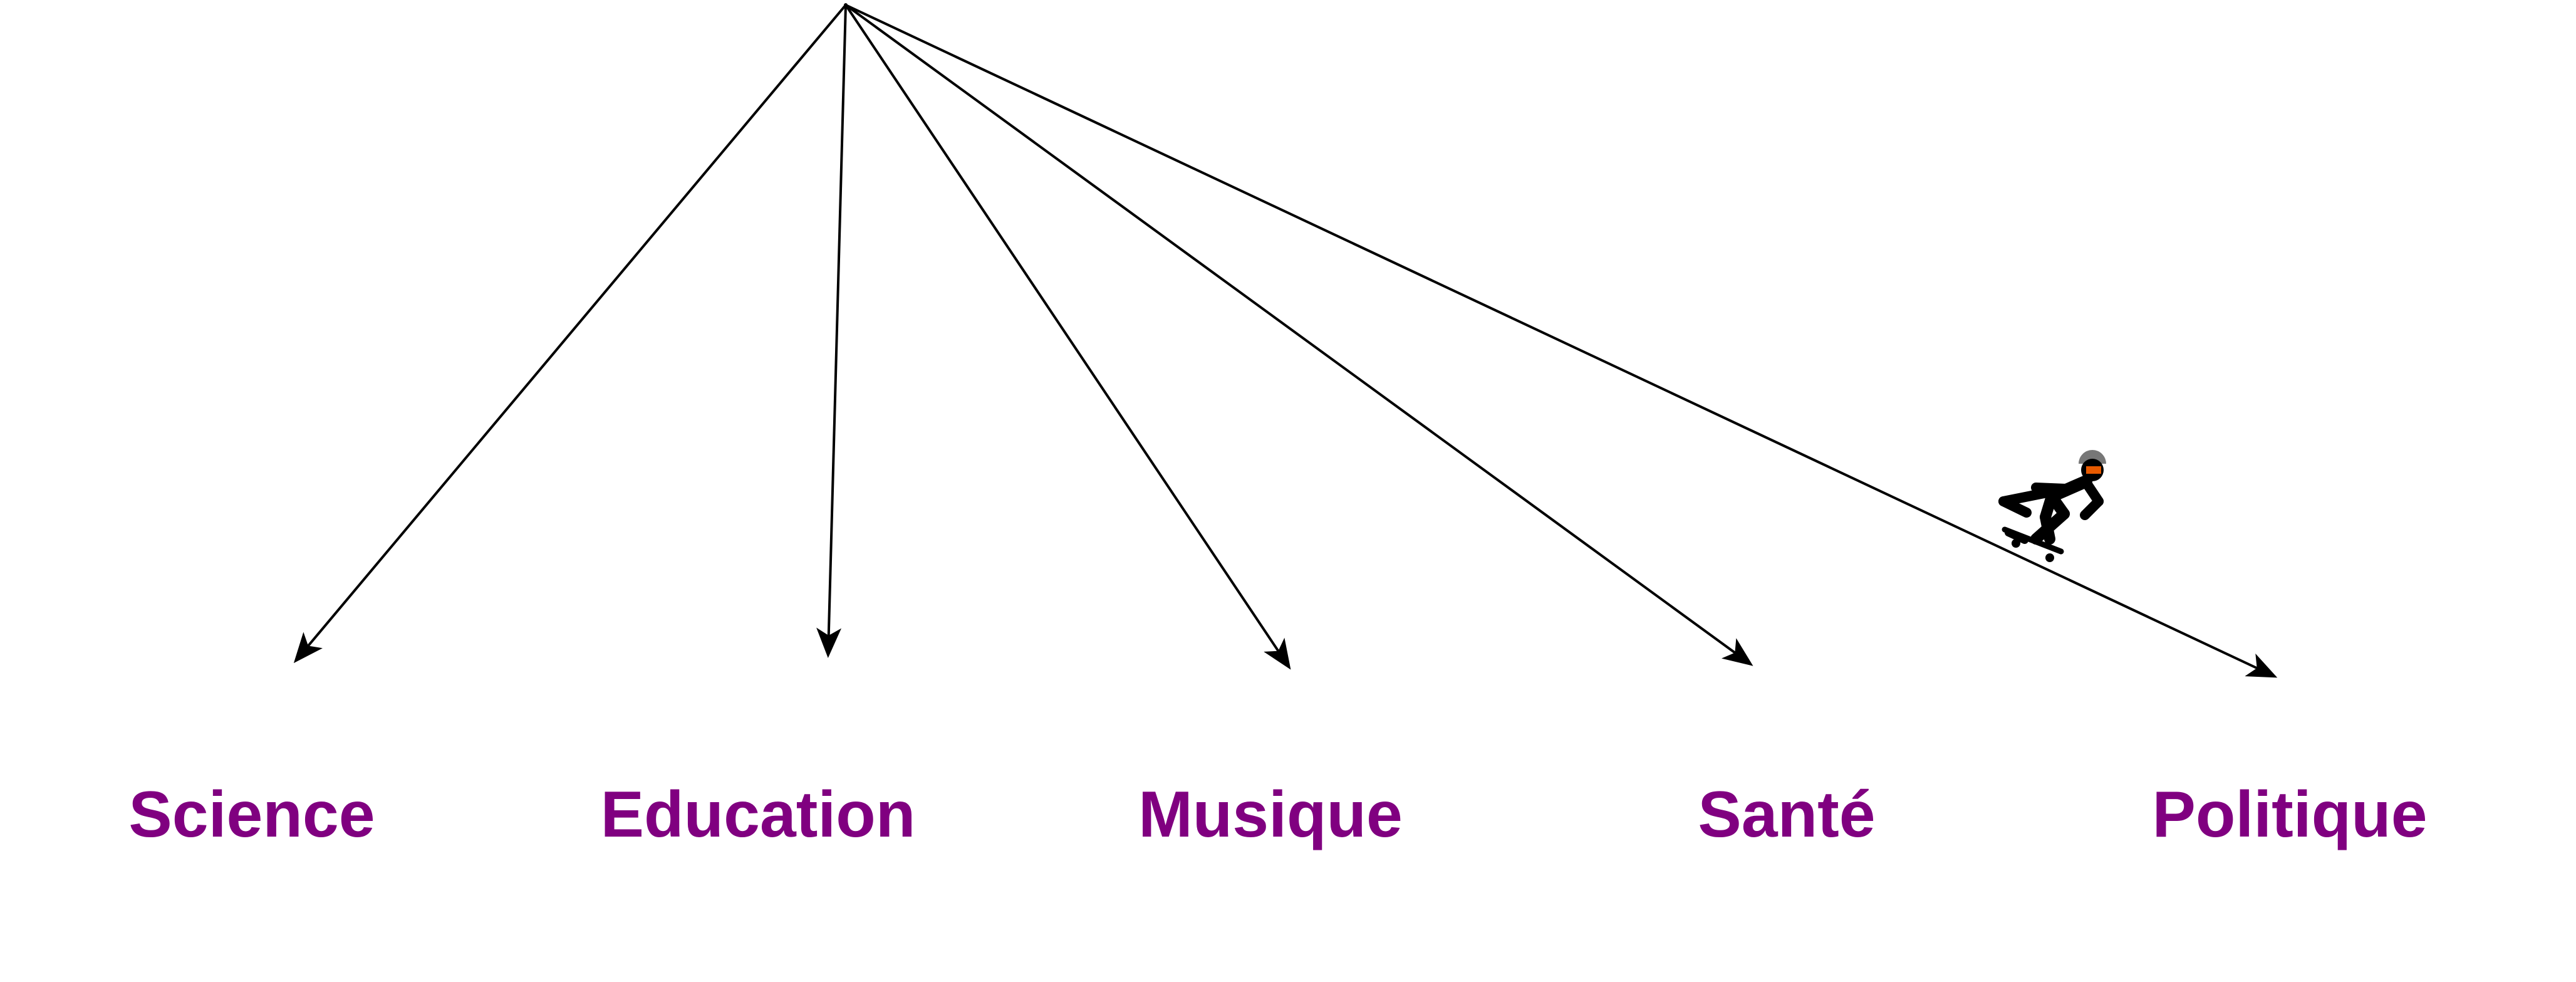  Describe the element at coordinates (831, 331) in the screenshot. I see `arrow-to-education` at that location.